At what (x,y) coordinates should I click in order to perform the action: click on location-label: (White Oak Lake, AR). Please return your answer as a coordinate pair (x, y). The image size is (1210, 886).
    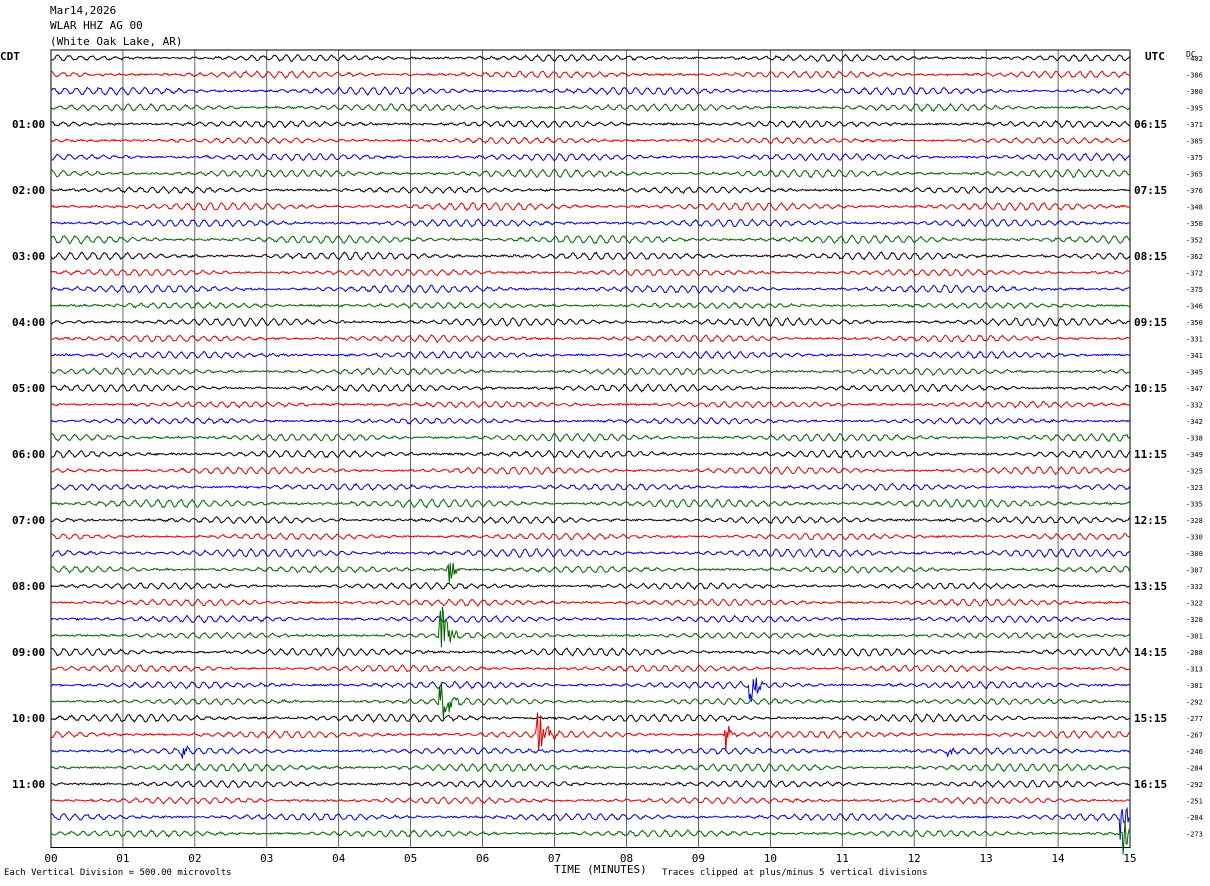
    Looking at the image, I should click on (116, 41).